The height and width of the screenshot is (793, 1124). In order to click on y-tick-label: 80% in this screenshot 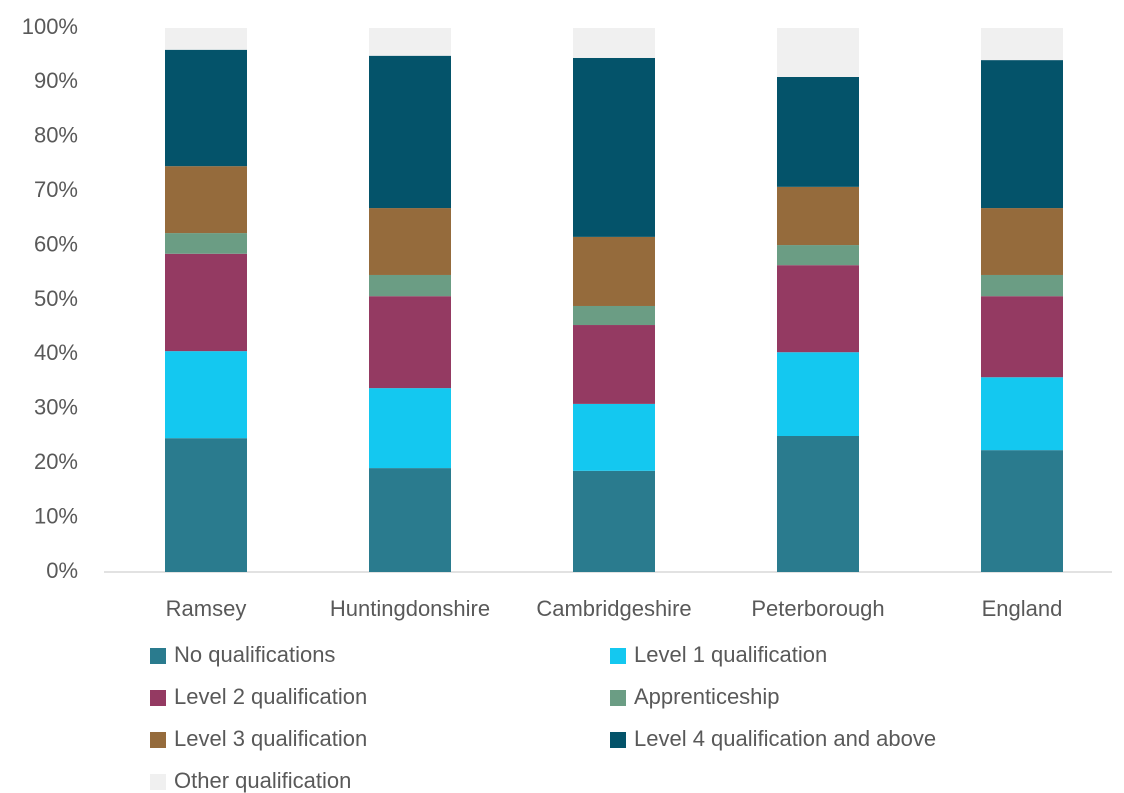, I will do `click(56, 135)`.